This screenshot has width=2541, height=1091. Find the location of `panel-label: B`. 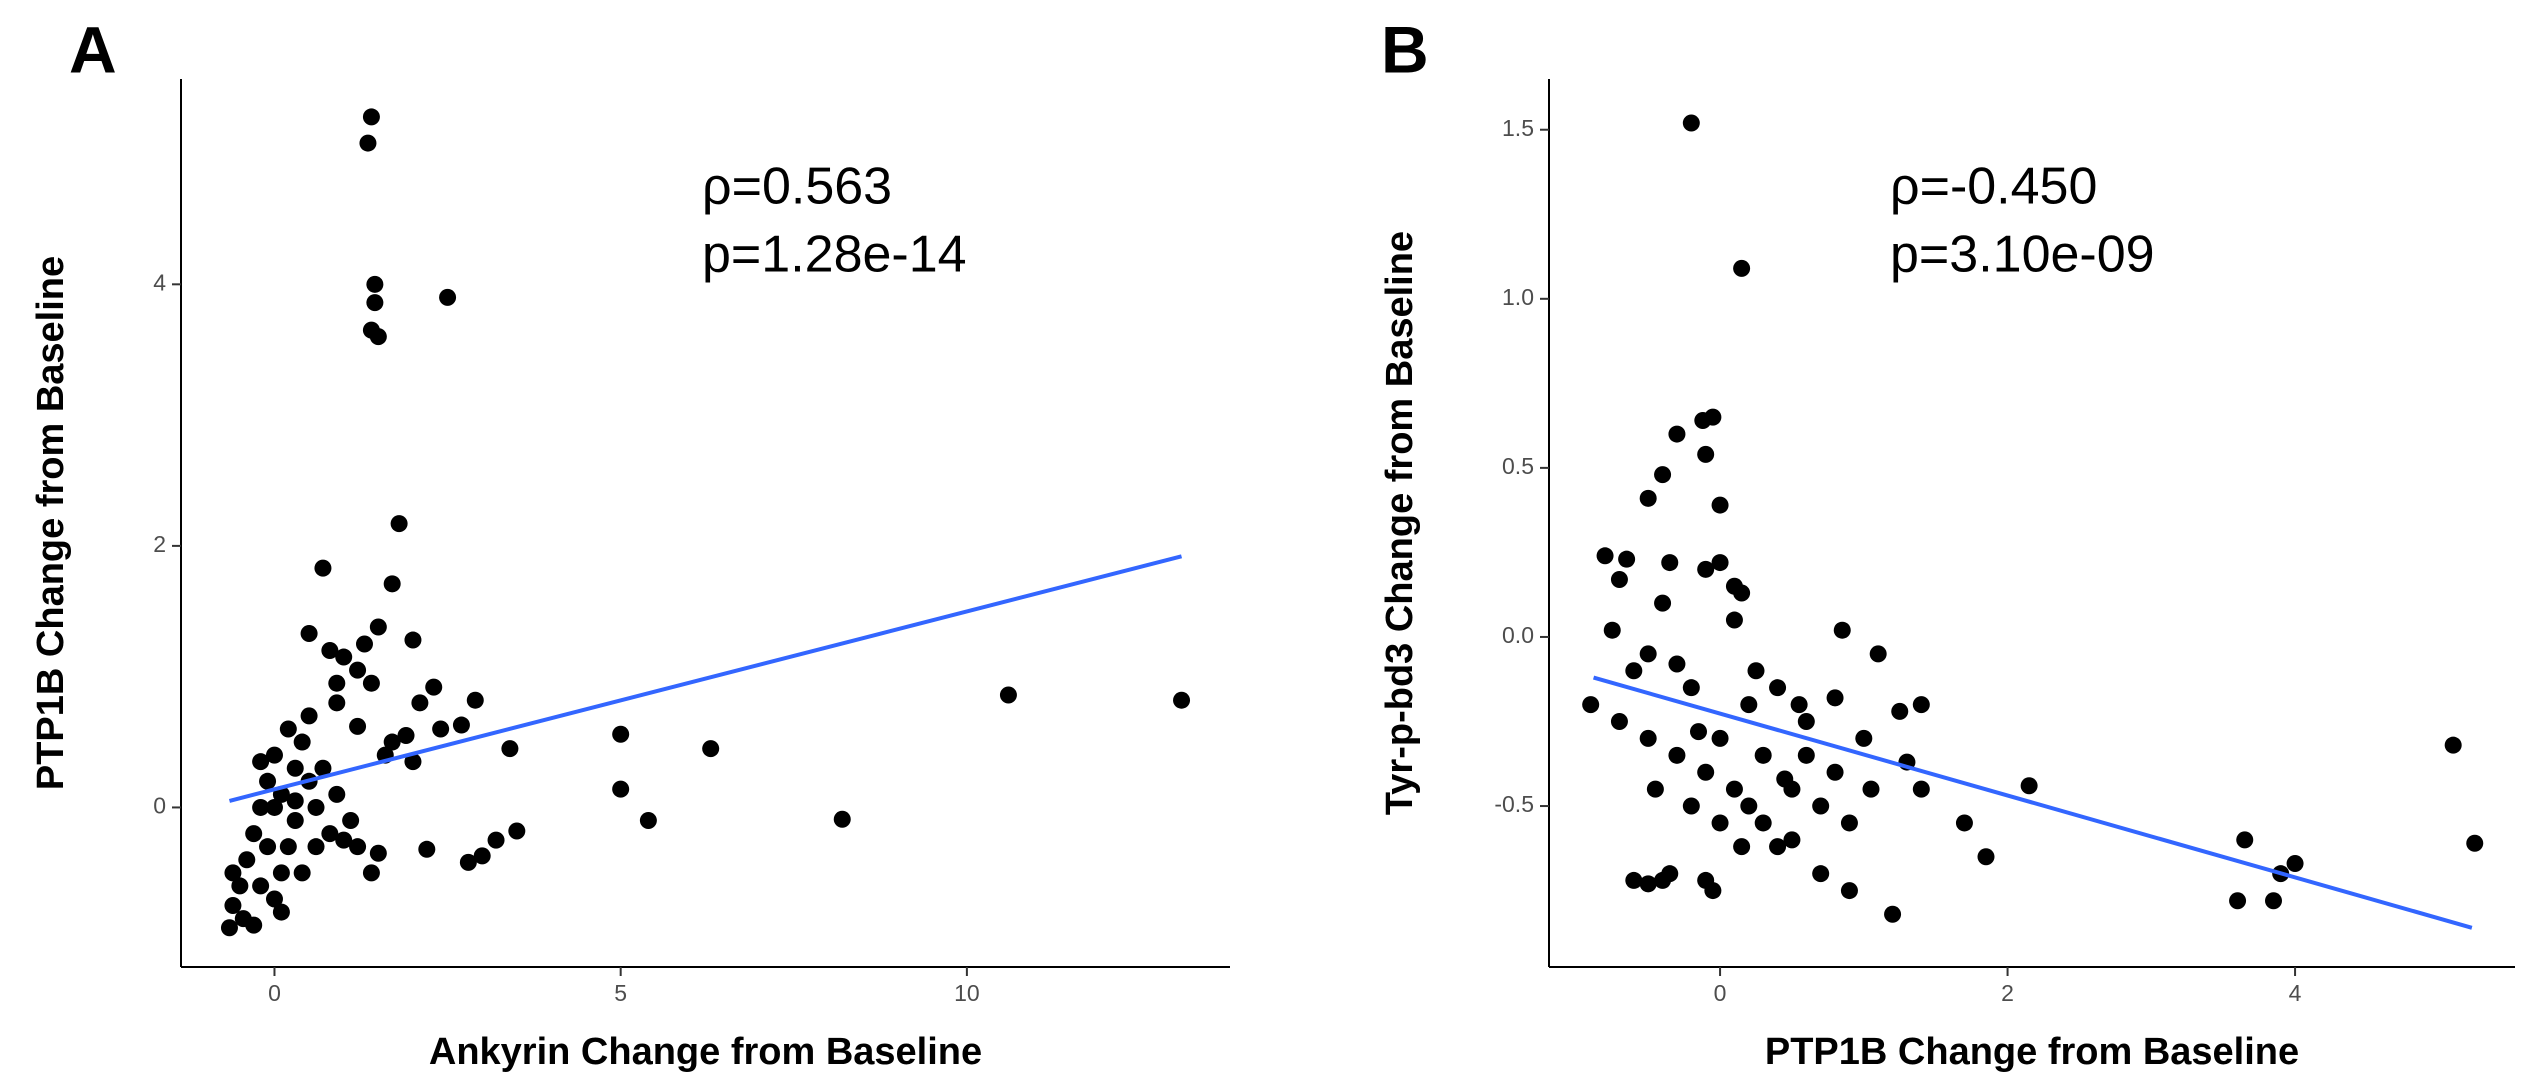

panel-label: B is located at coordinates (1405, 49).